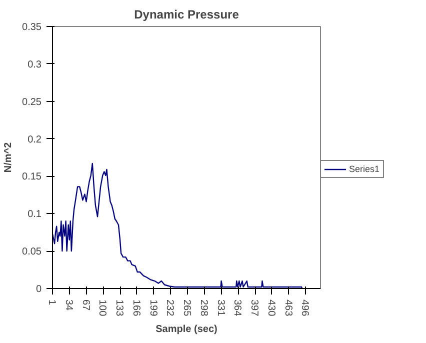 Image resolution: width=426 pixels, height=343 pixels. I want to click on x-tick-label: 166, so click(136, 308).